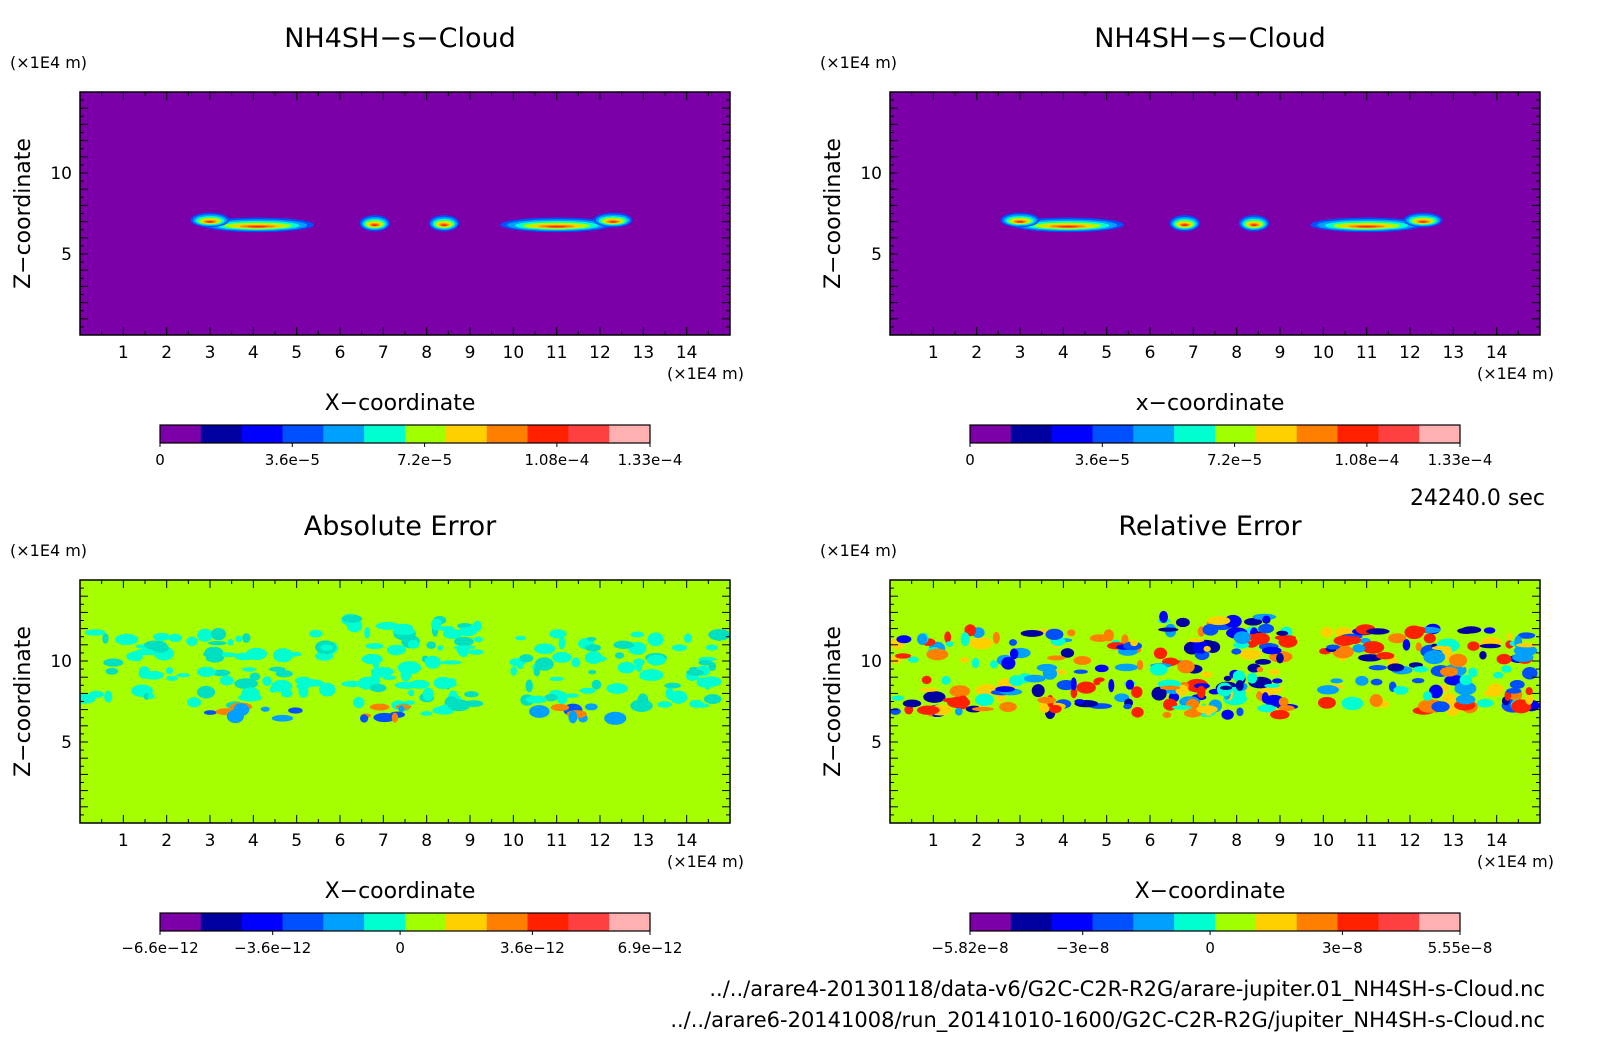 Image resolution: width=1604 pixels, height=1054 pixels. Describe the element at coordinates (933, 841) in the screenshot. I see `x-tick-label: 1` at that location.